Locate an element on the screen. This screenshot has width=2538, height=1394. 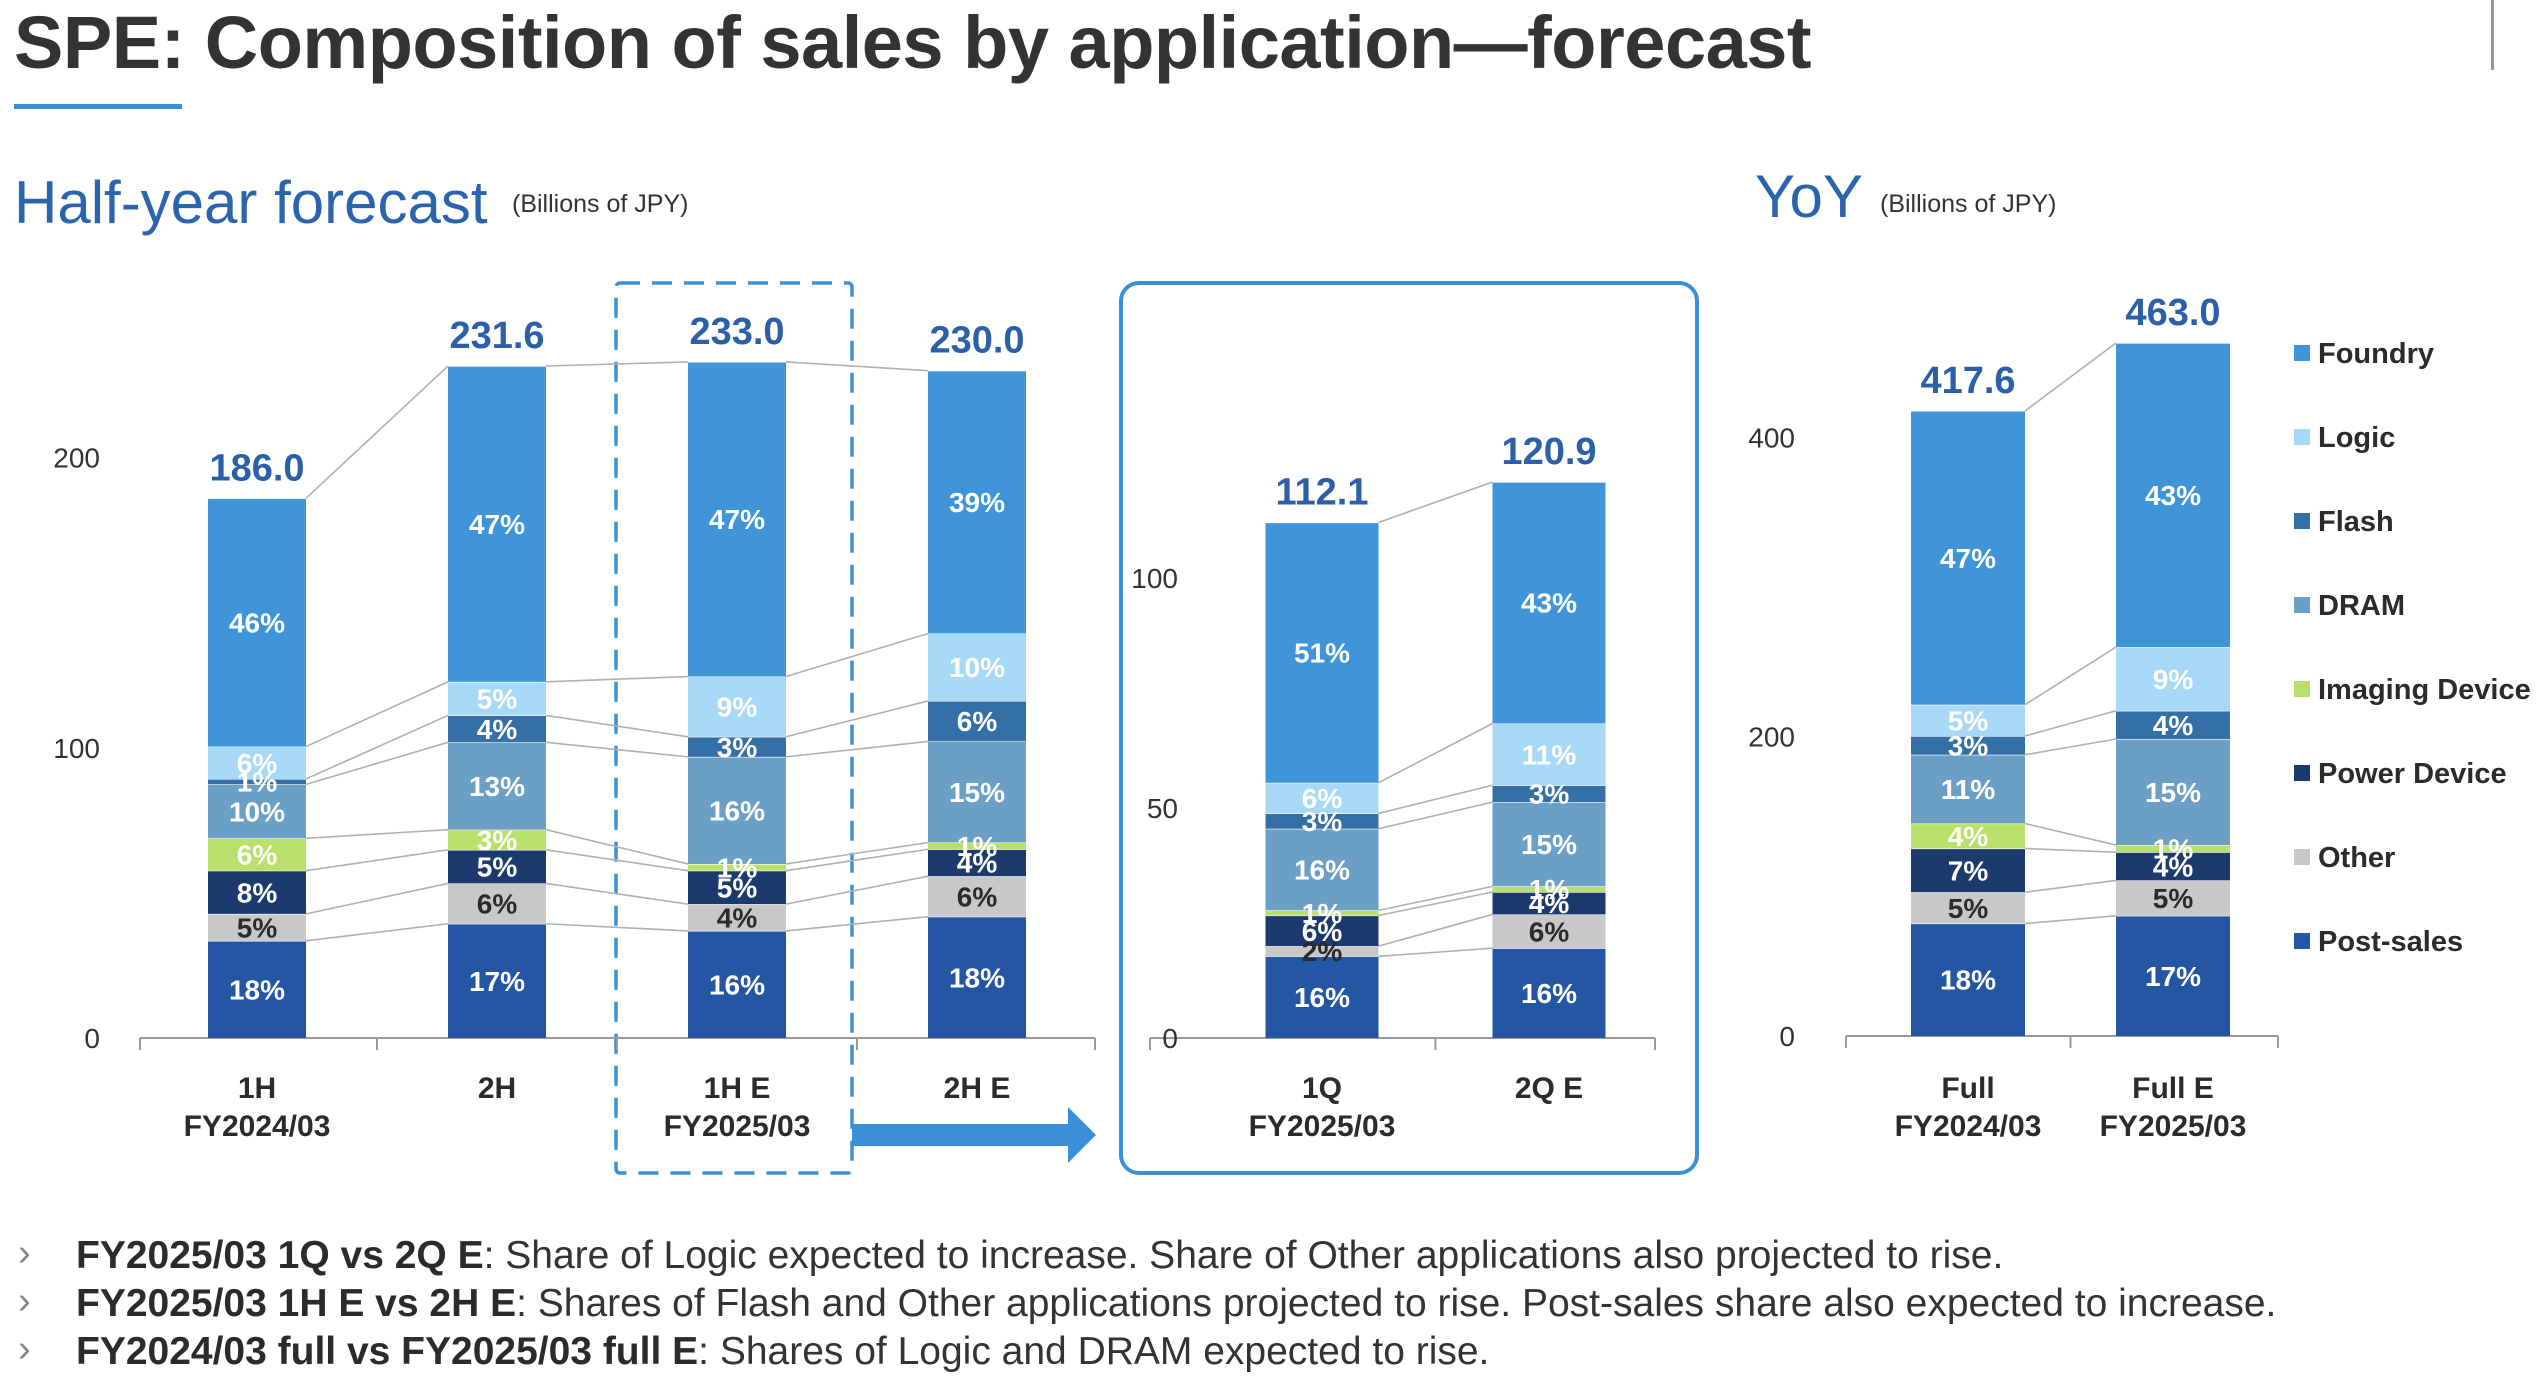
bar-total-label: 230.0 is located at coordinates (976, 341).